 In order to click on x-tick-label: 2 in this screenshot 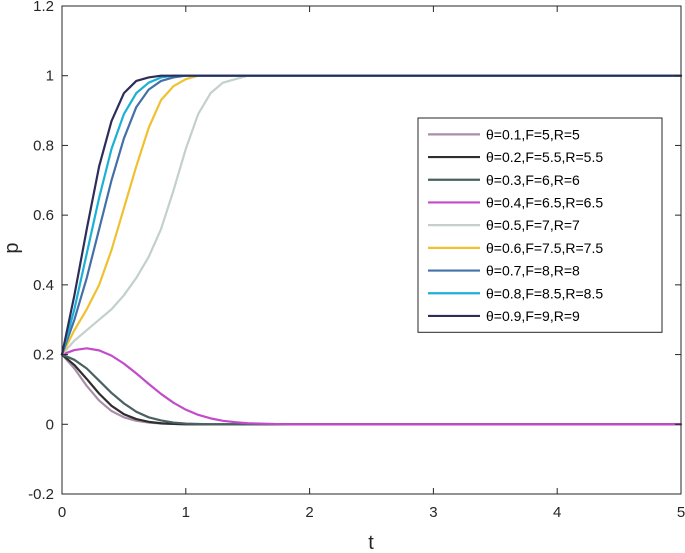, I will do `click(309, 512)`.